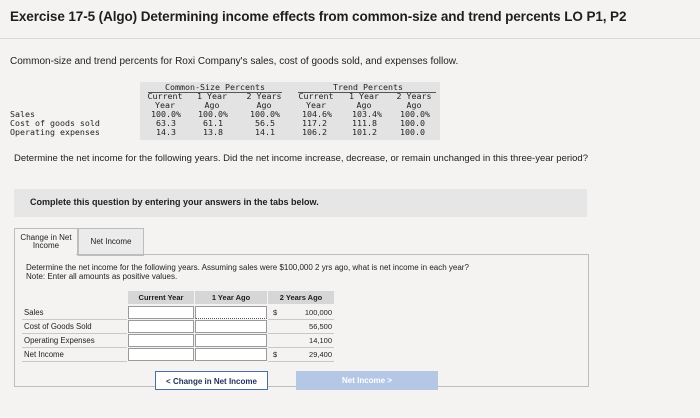 This screenshot has width=700, height=418. Describe the element at coordinates (74, 355) in the screenshot. I see `row-label-net-income: Net Income` at that location.